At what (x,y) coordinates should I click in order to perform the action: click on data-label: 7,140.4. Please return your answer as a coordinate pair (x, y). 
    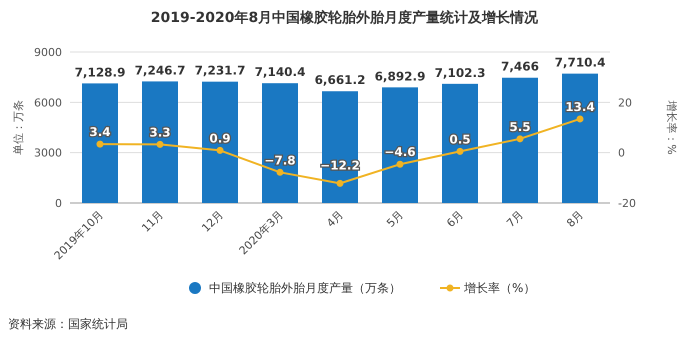
    Looking at the image, I should click on (280, 72).